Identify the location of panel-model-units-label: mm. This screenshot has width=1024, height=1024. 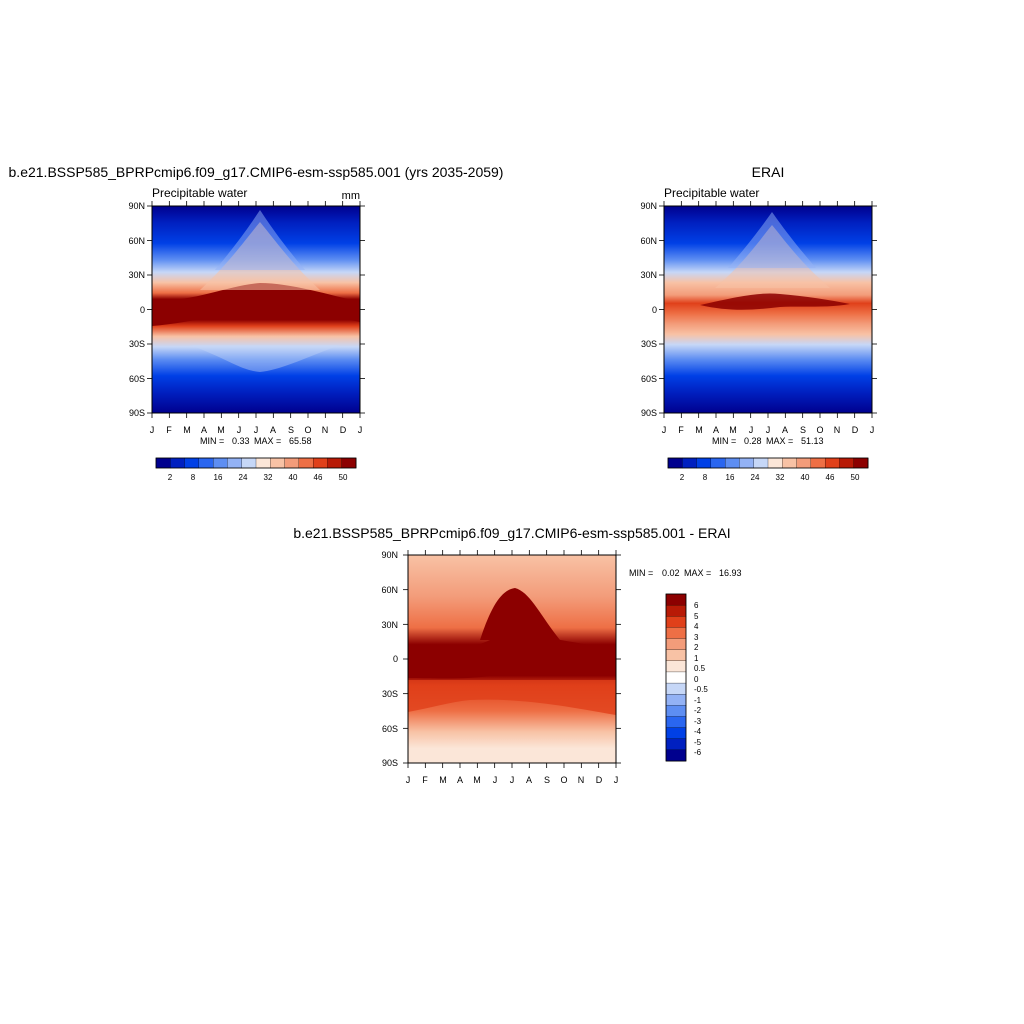
(351, 196).